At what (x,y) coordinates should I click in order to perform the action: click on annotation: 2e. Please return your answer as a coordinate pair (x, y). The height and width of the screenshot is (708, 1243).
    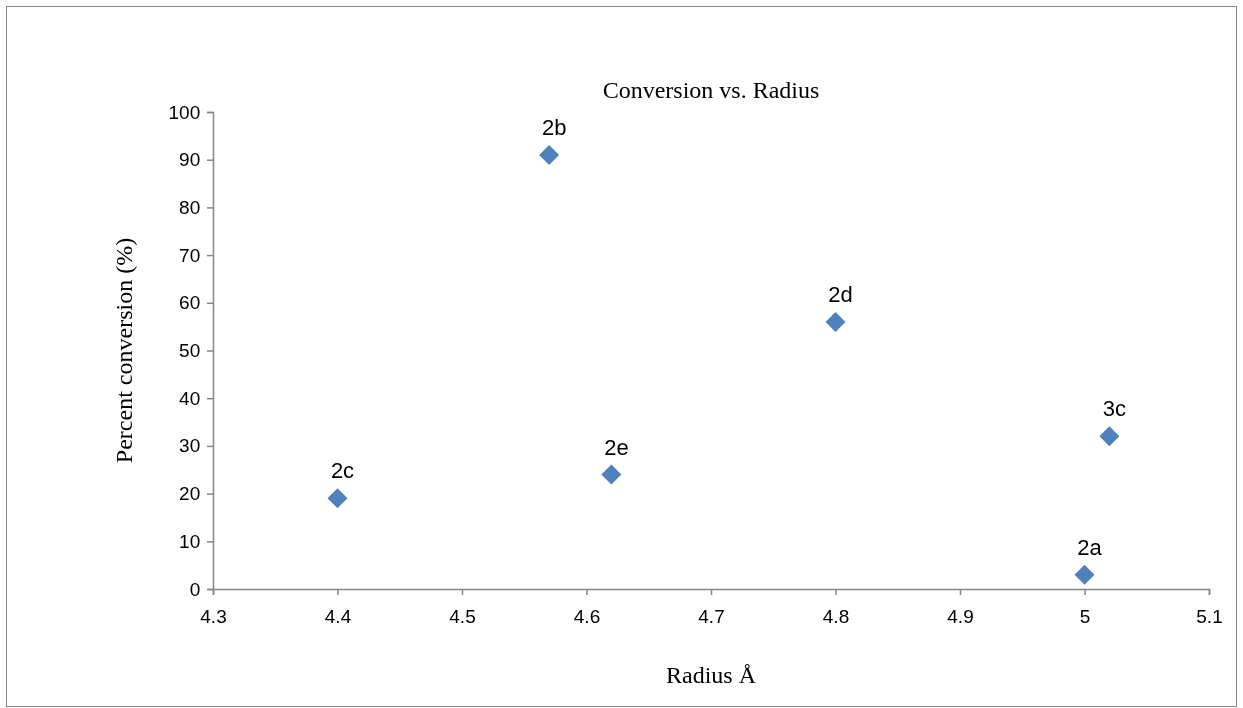
    Looking at the image, I should click on (616, 447).